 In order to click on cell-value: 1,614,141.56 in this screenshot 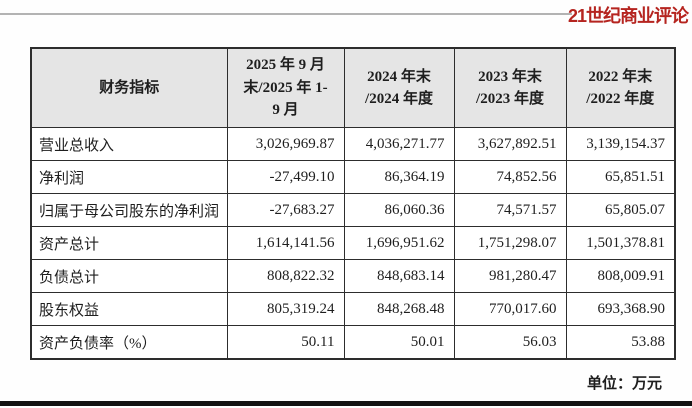, I will do `click(285, 243)`.